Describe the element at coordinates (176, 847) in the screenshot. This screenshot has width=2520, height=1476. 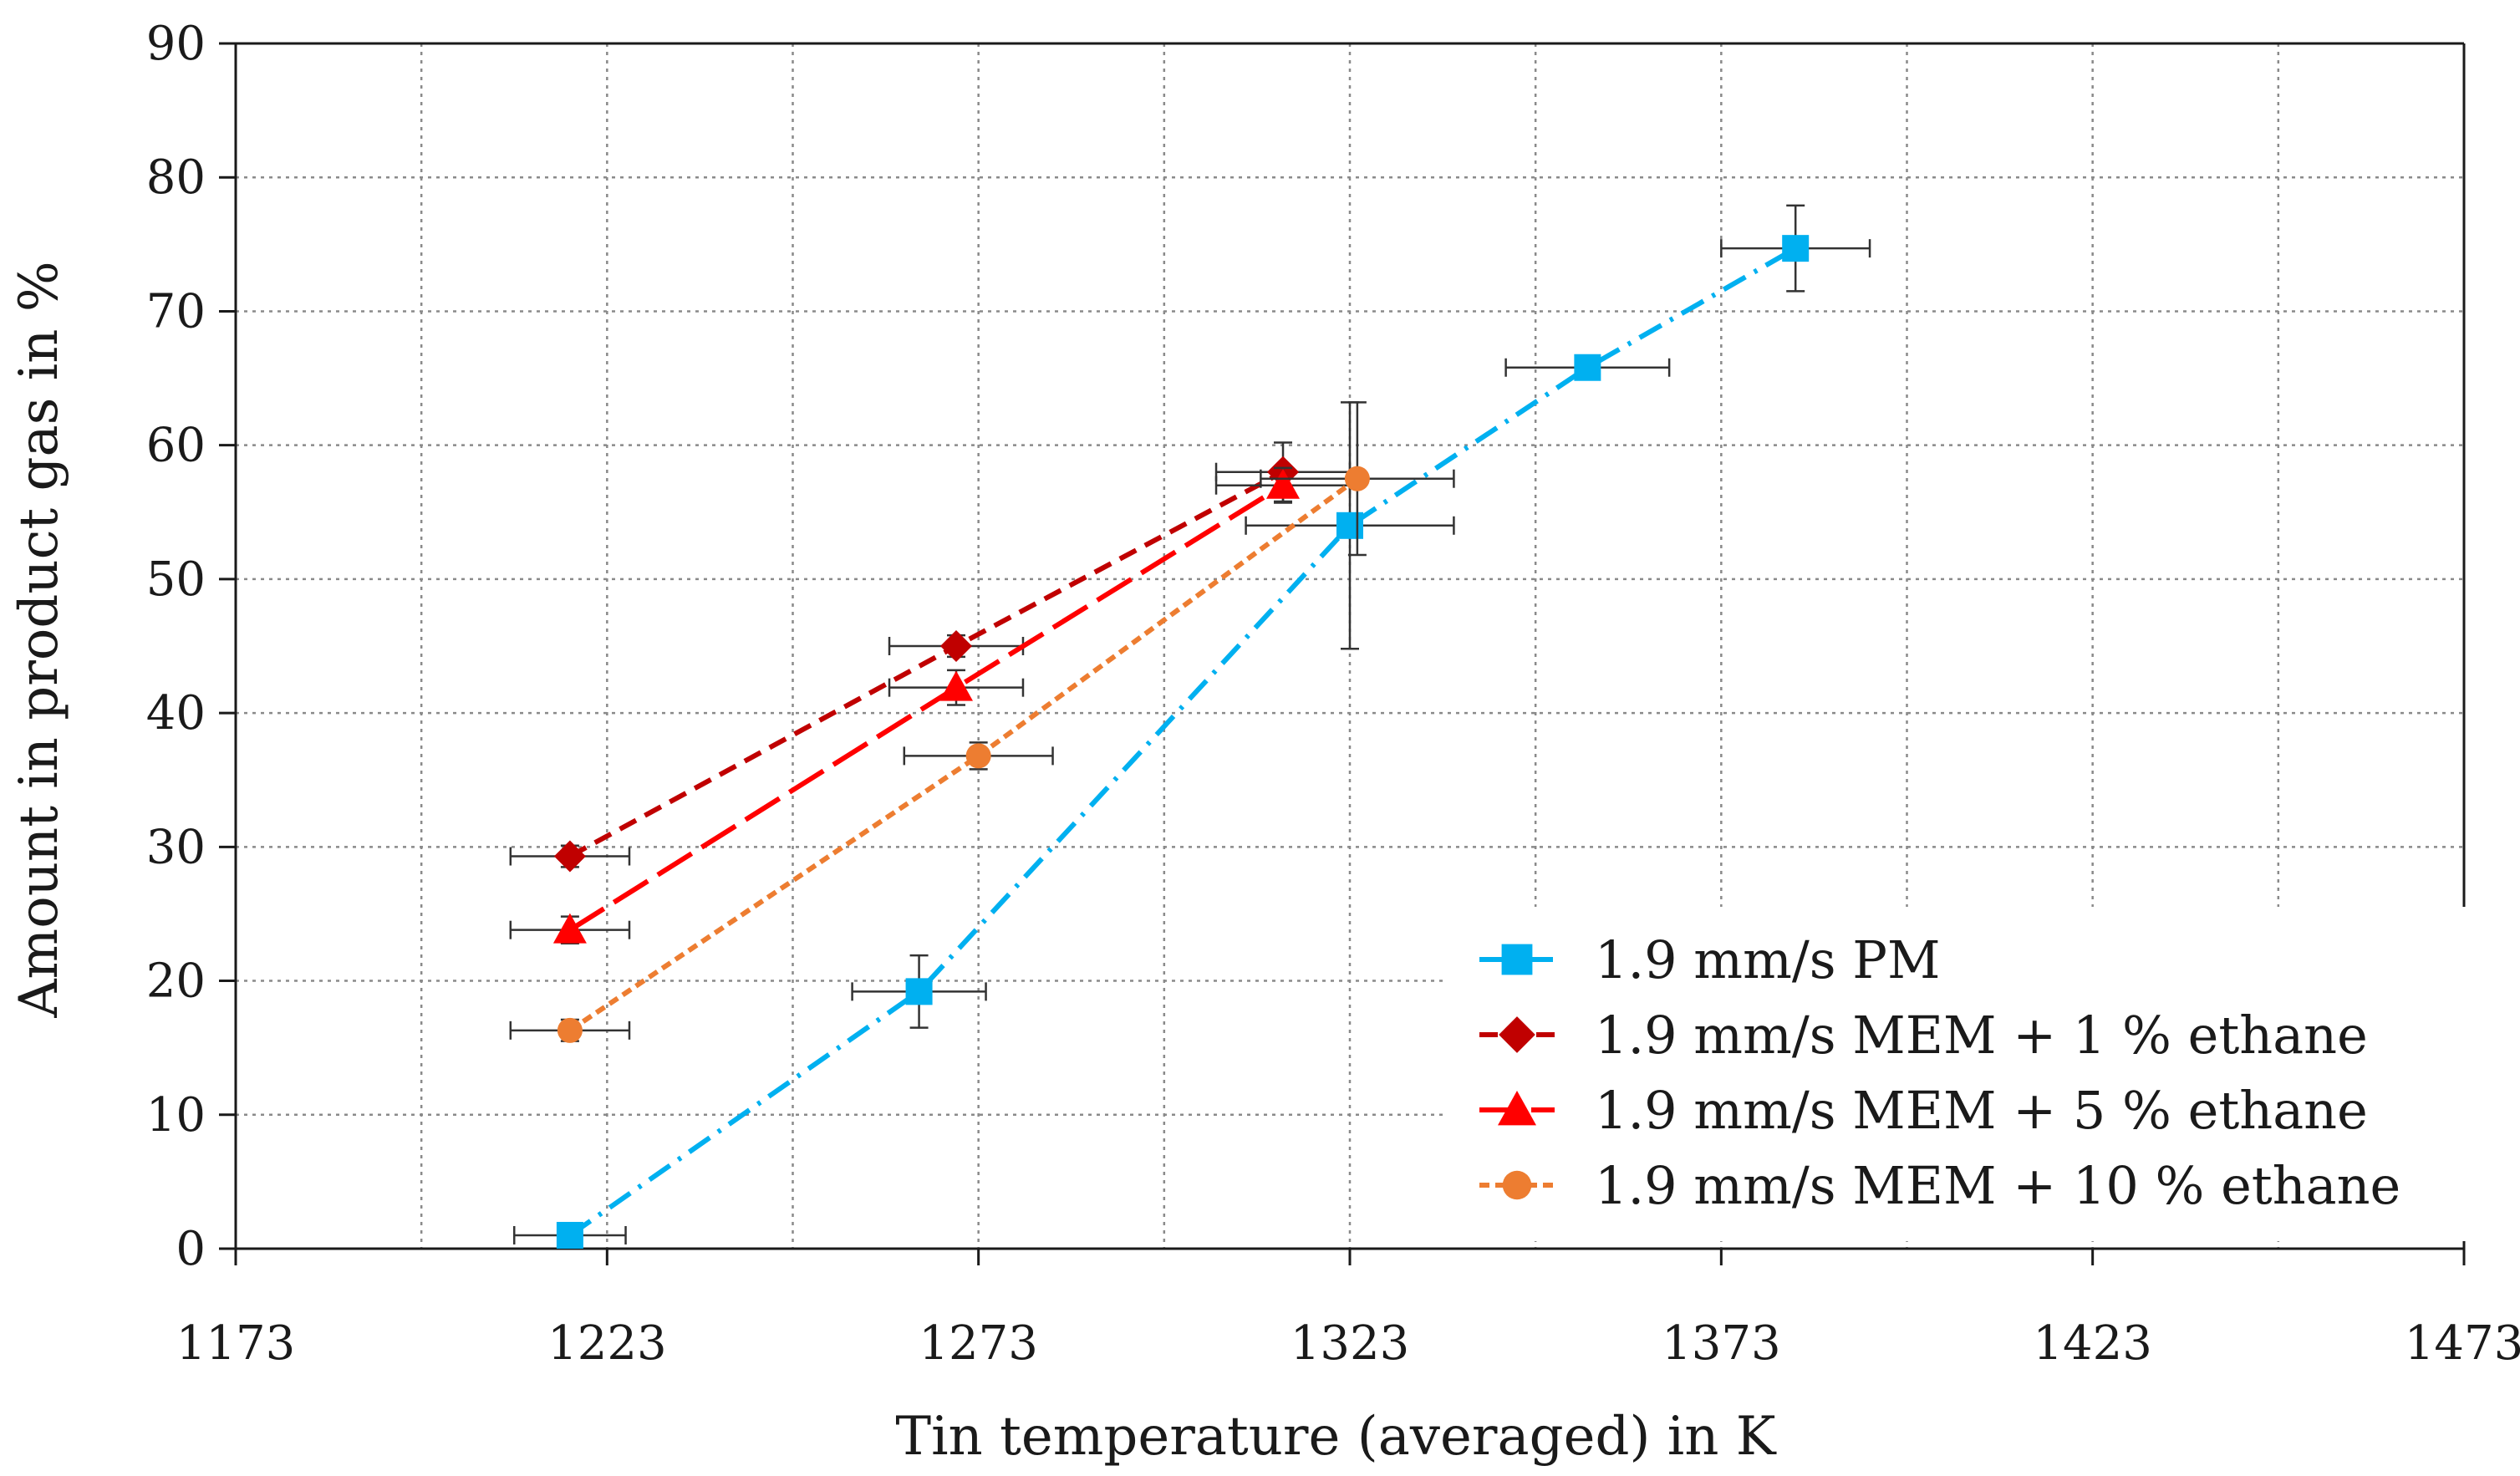
I see `y-tick-label: 30` at that location.